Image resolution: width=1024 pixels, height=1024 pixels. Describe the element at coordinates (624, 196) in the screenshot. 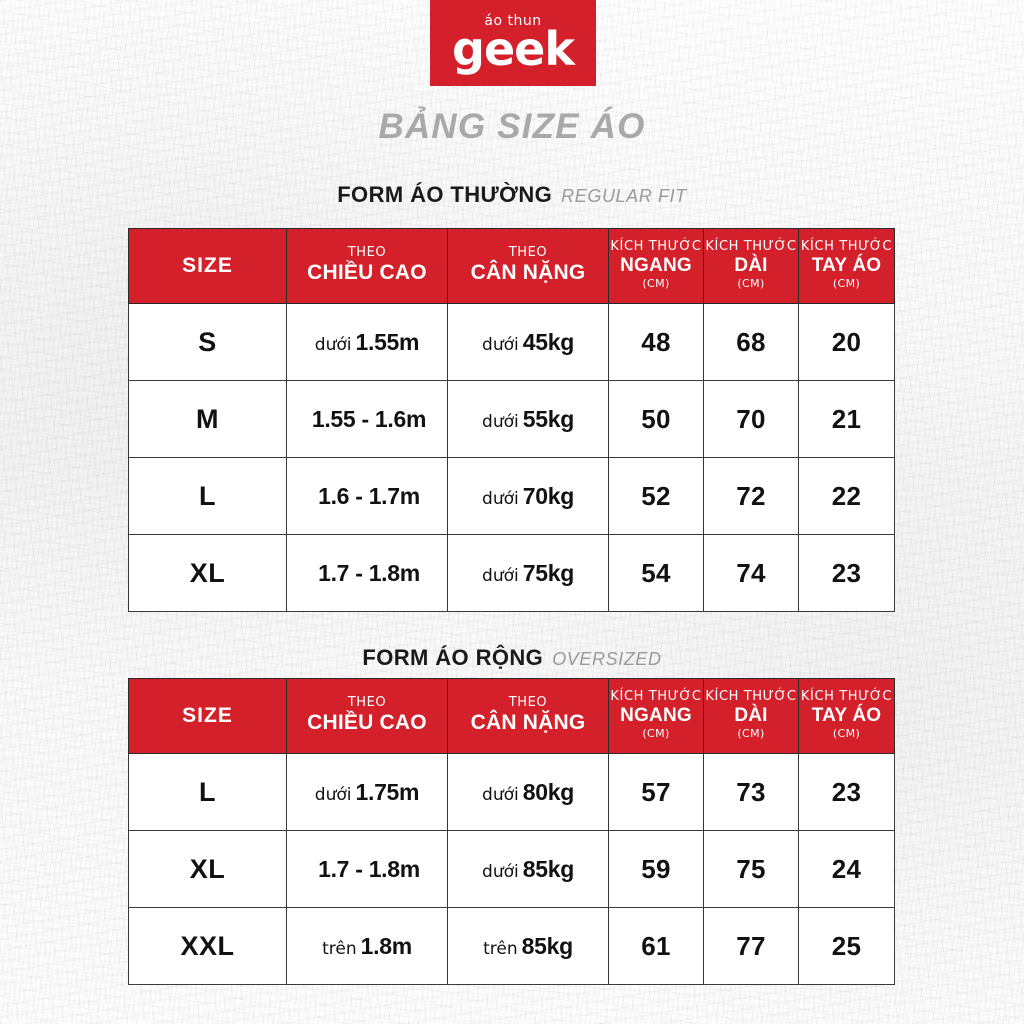

I see `section-title-regular-sub: REGULAR FIT` at that location.